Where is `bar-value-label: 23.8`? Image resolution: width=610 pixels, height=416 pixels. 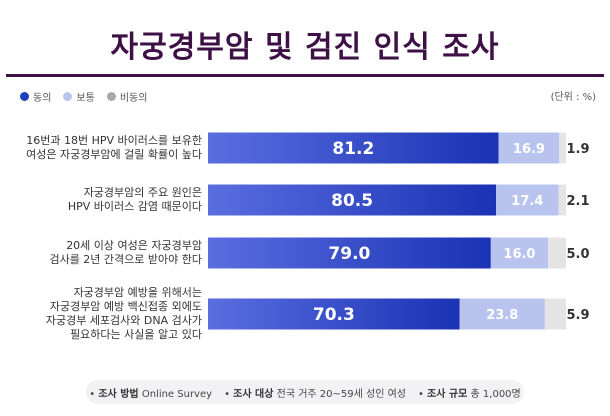
bar-value-label: 23.8 is located at coordinates (502, 315).